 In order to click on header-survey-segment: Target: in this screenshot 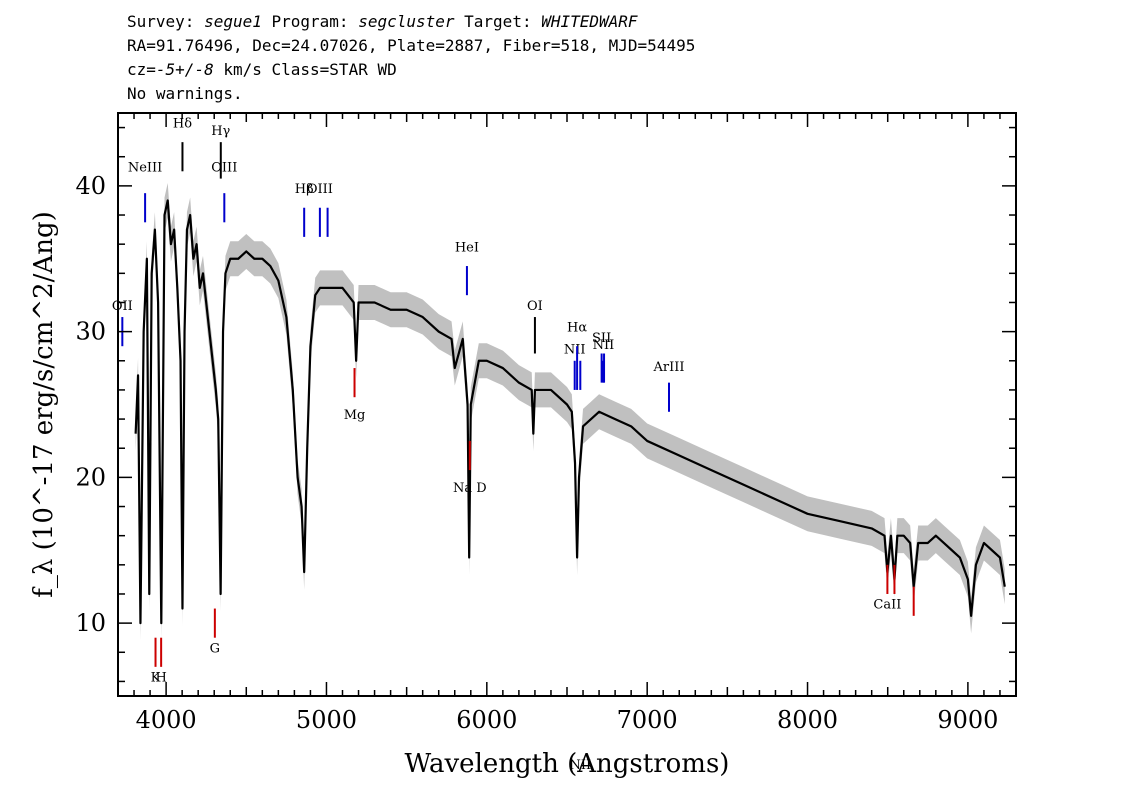, I will do `click(498, 21)`.